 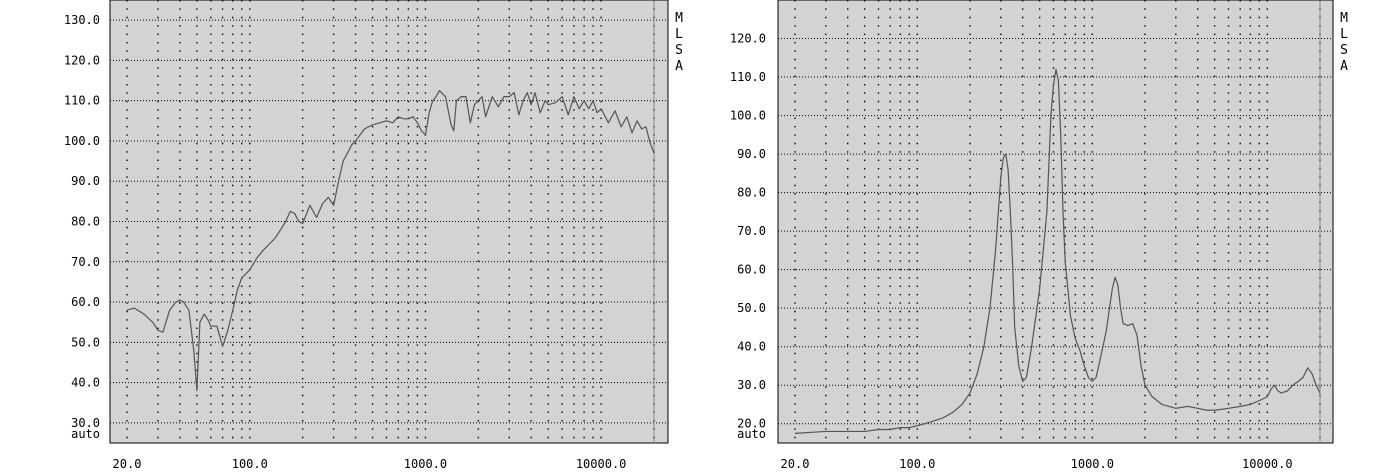 I want to click on y-tick-label: 20.0, so click(x=751, y=424).